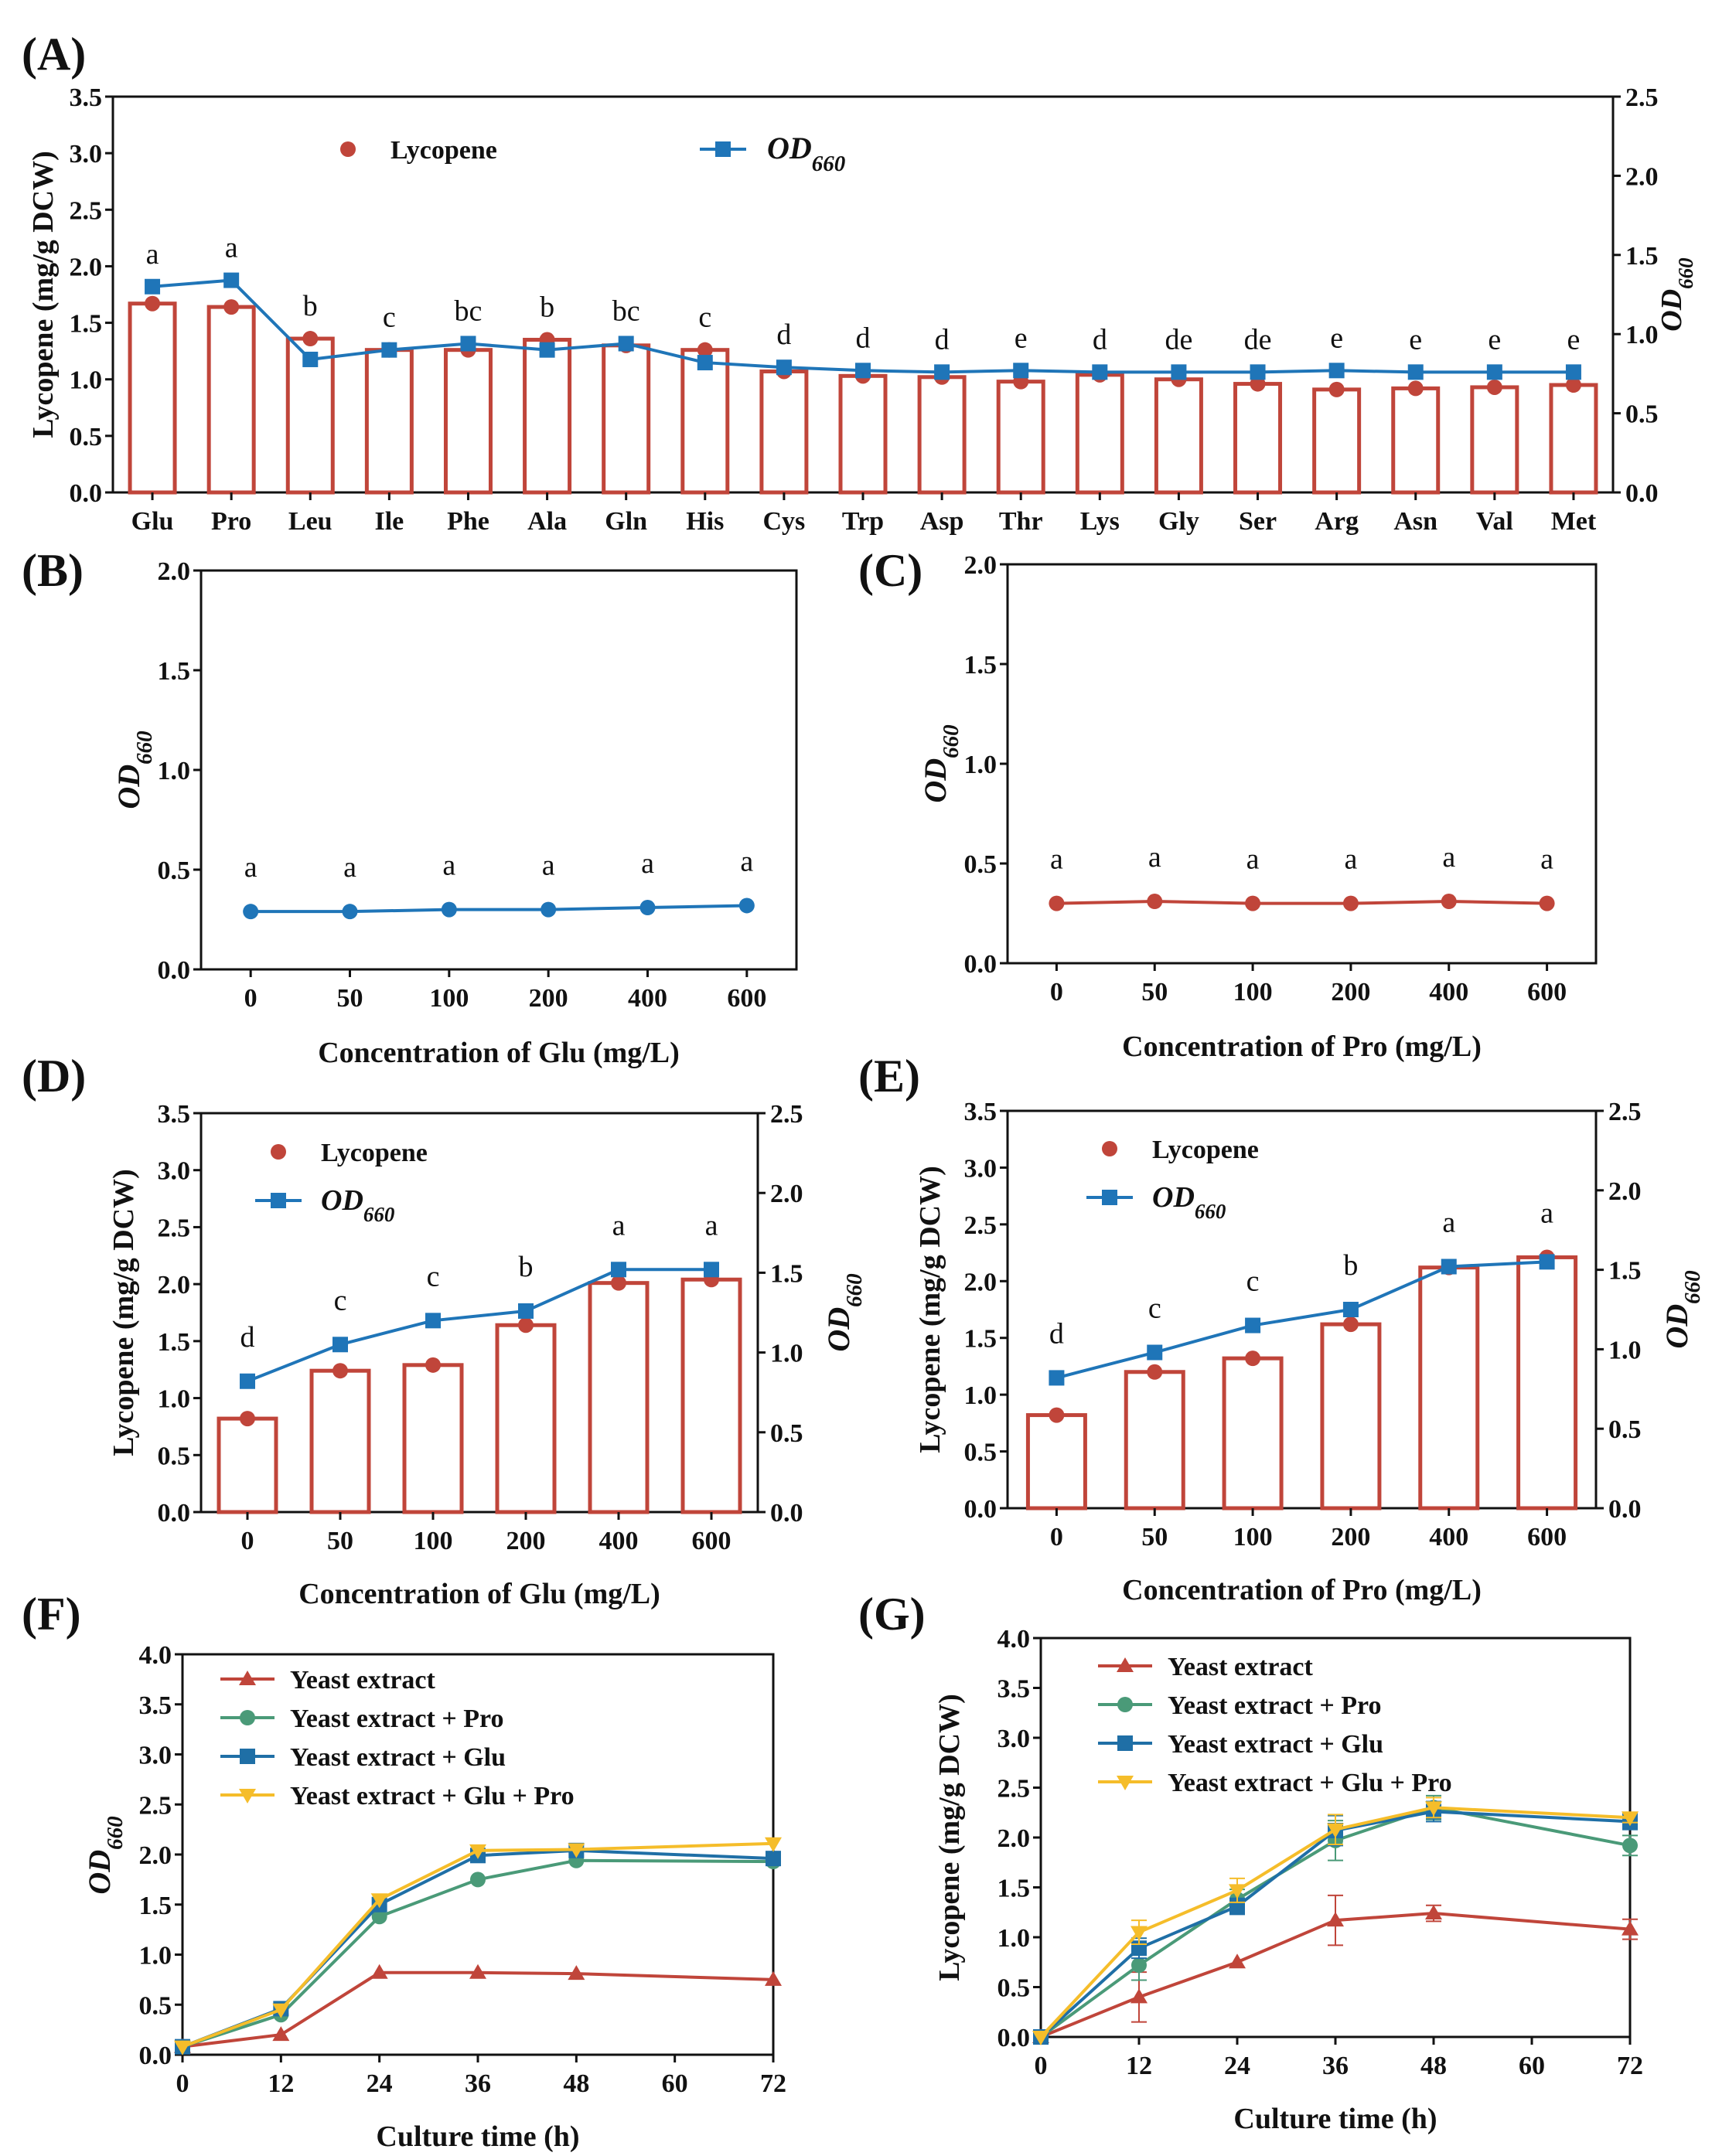 Image resolution: width=1729 pixels, height=2156 pixels. Describe the element at coordinates (889, 1076) in the screenshot. I see `panel-label-E: (E)` at that location.